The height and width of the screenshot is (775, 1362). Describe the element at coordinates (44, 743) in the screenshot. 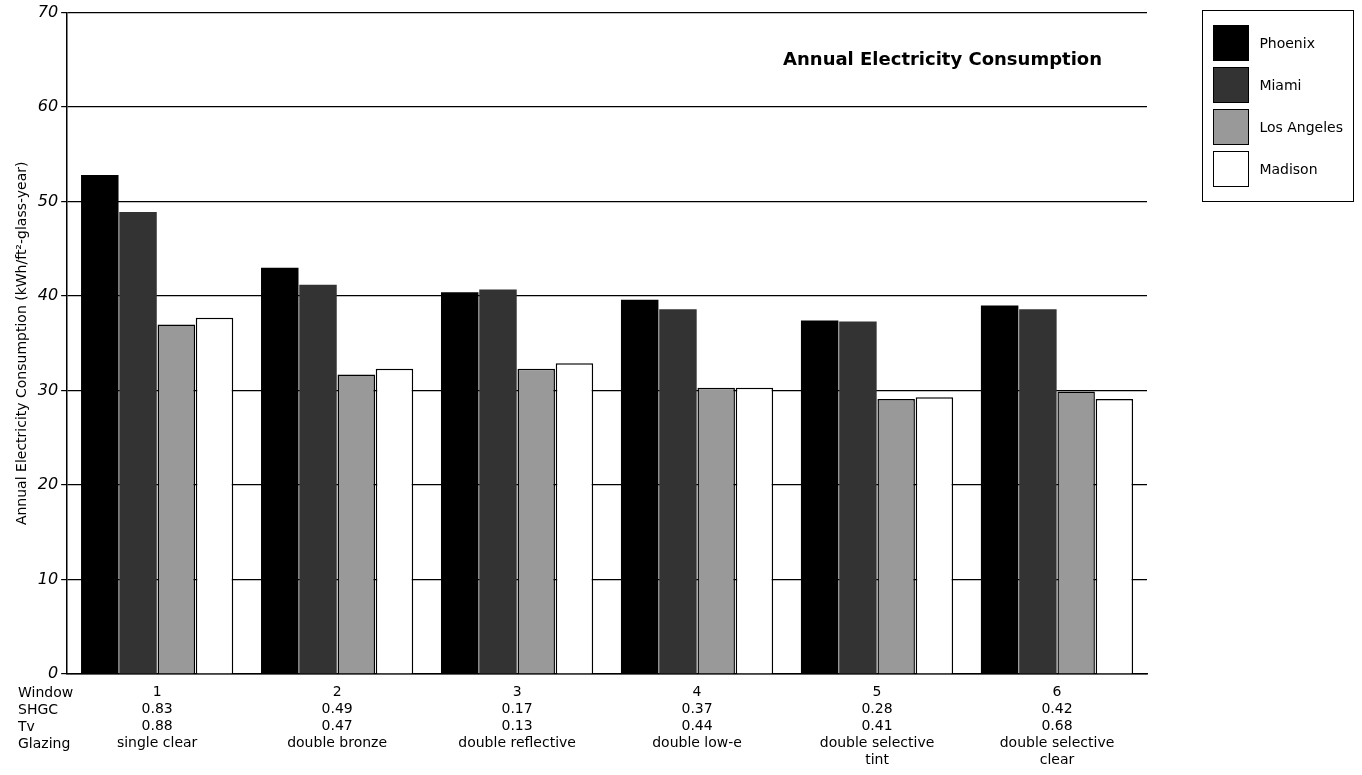

I see `text: Glazing` at that location.